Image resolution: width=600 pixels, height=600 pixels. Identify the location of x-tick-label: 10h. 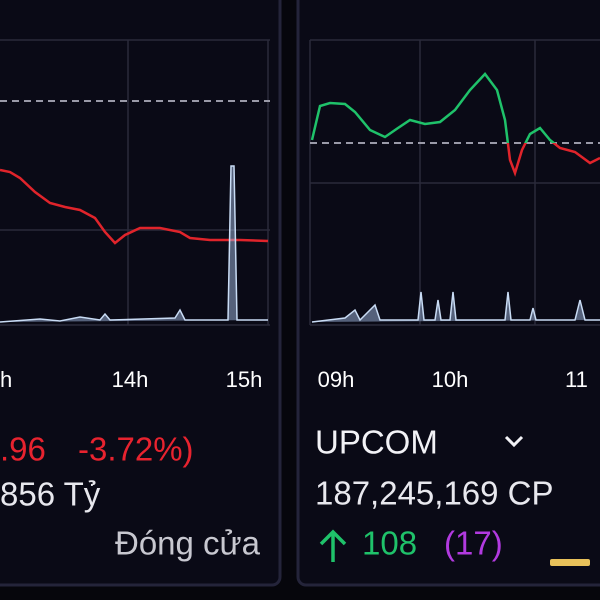
(450, 379).